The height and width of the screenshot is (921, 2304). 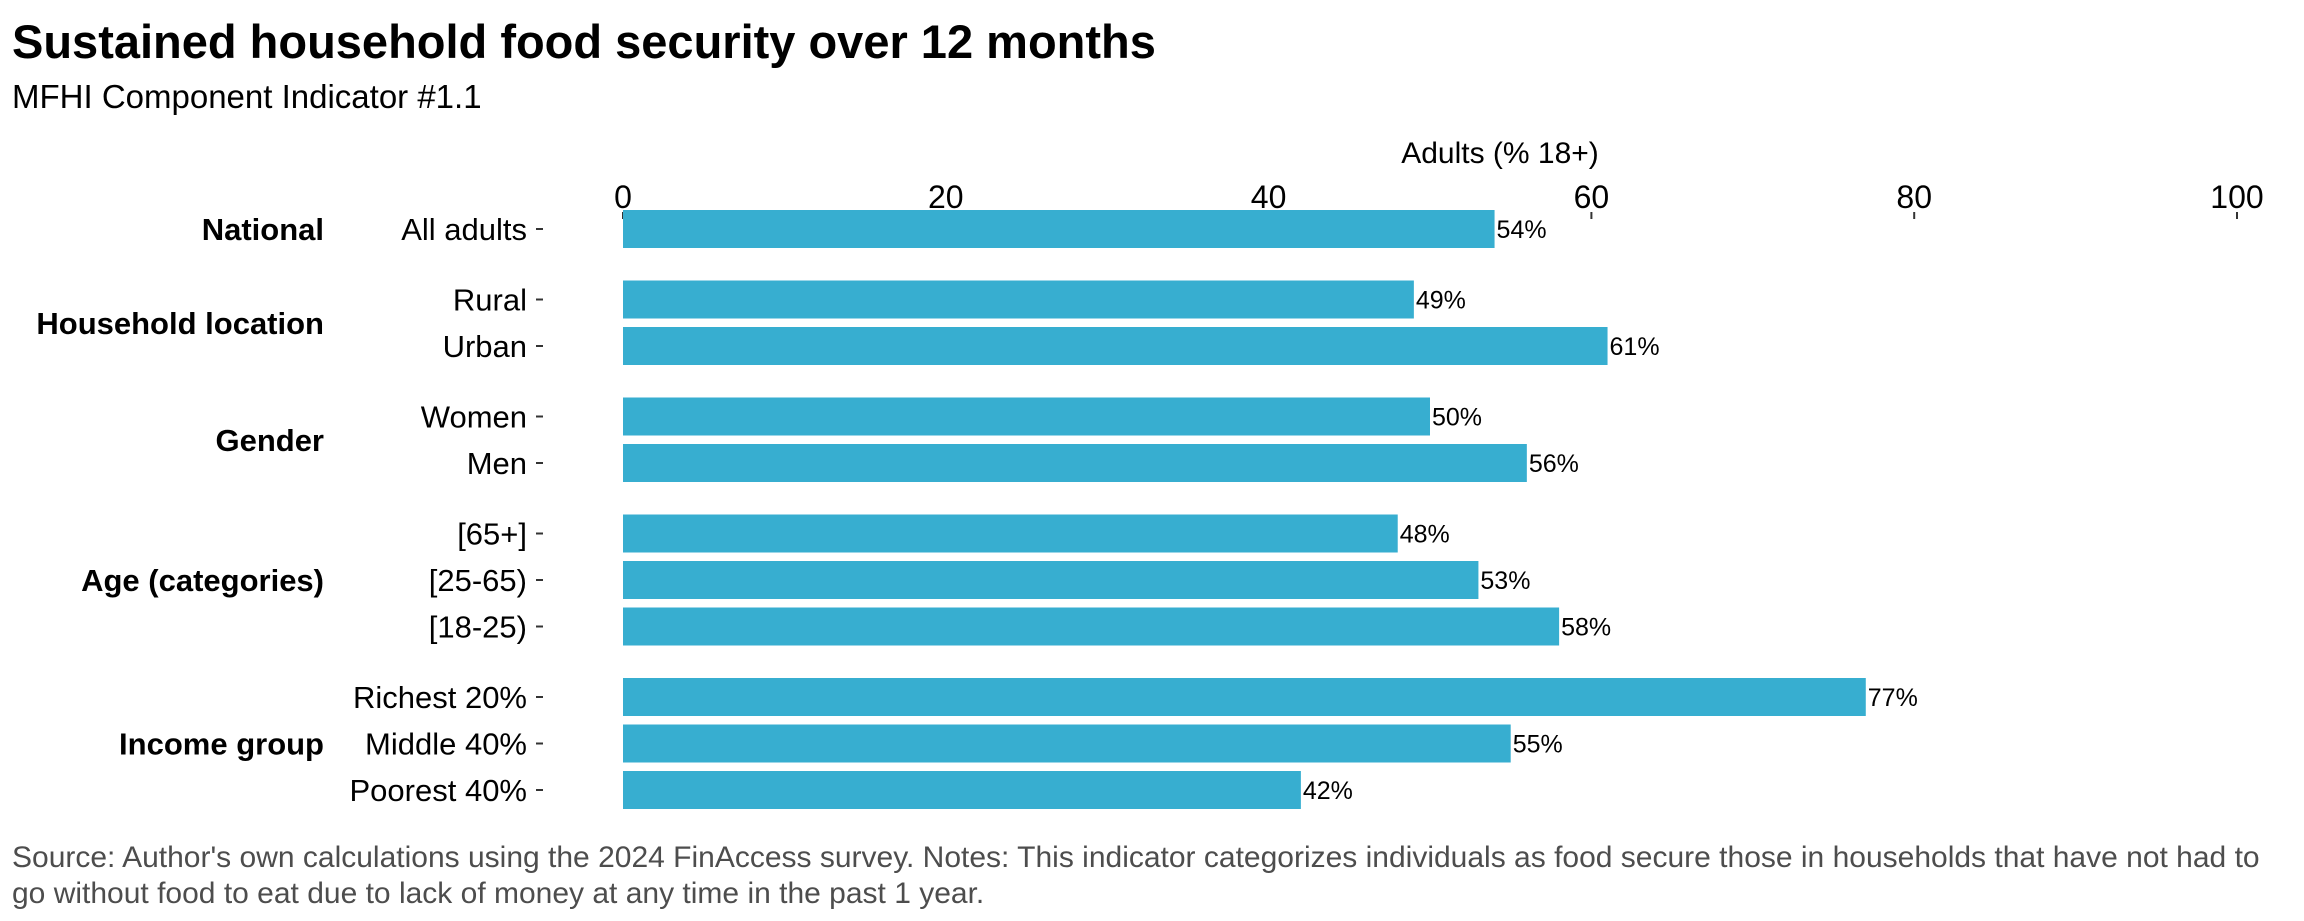 What do you see at coordinates (623, 197) in the screenshot?
I see `x-tick-label: 0` at bounding box center [623, 197].